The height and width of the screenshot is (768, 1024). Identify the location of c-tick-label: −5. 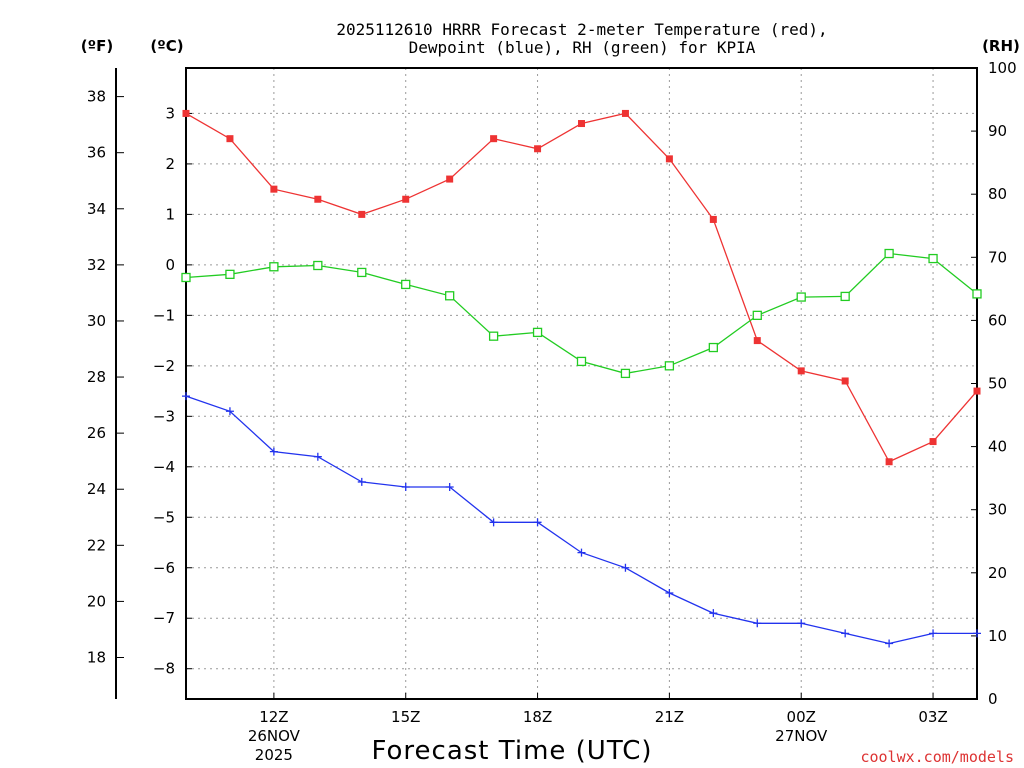
(164, 517).